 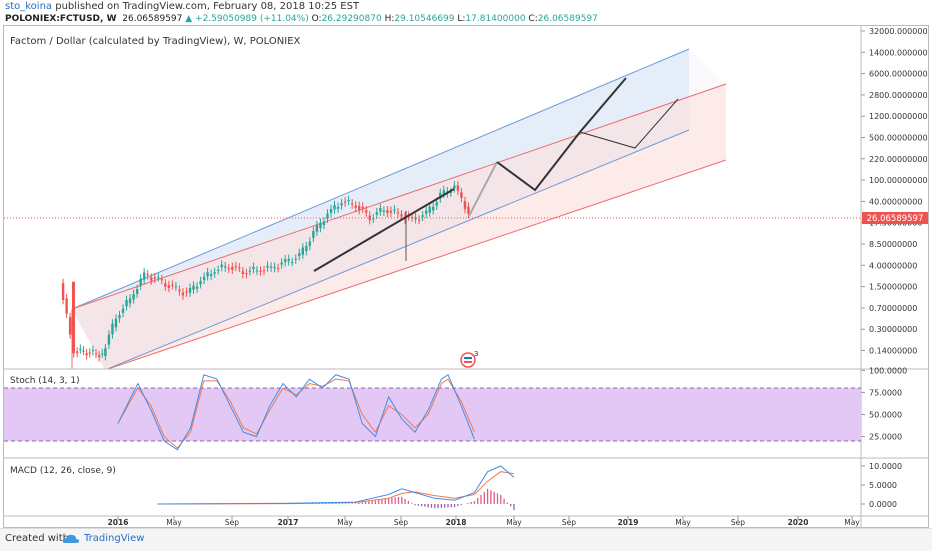 What do you see at coordinates (852, 522) in the screenshot?
I see `time-tick-label: May` at bounding box center [852, 522].